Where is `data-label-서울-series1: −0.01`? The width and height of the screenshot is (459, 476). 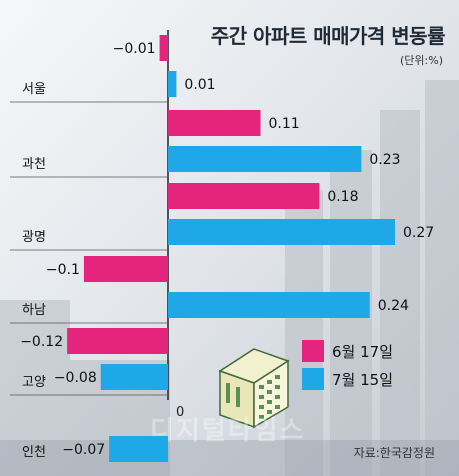
data-label-서울-series1: −0.01 is located at coordinates (134, 49).